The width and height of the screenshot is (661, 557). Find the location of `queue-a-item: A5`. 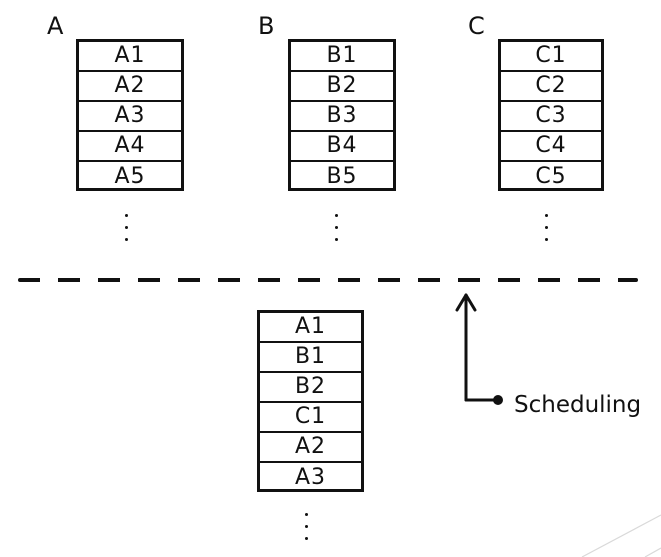

queue-a-item: A5 is located at coordinates (130, 176).